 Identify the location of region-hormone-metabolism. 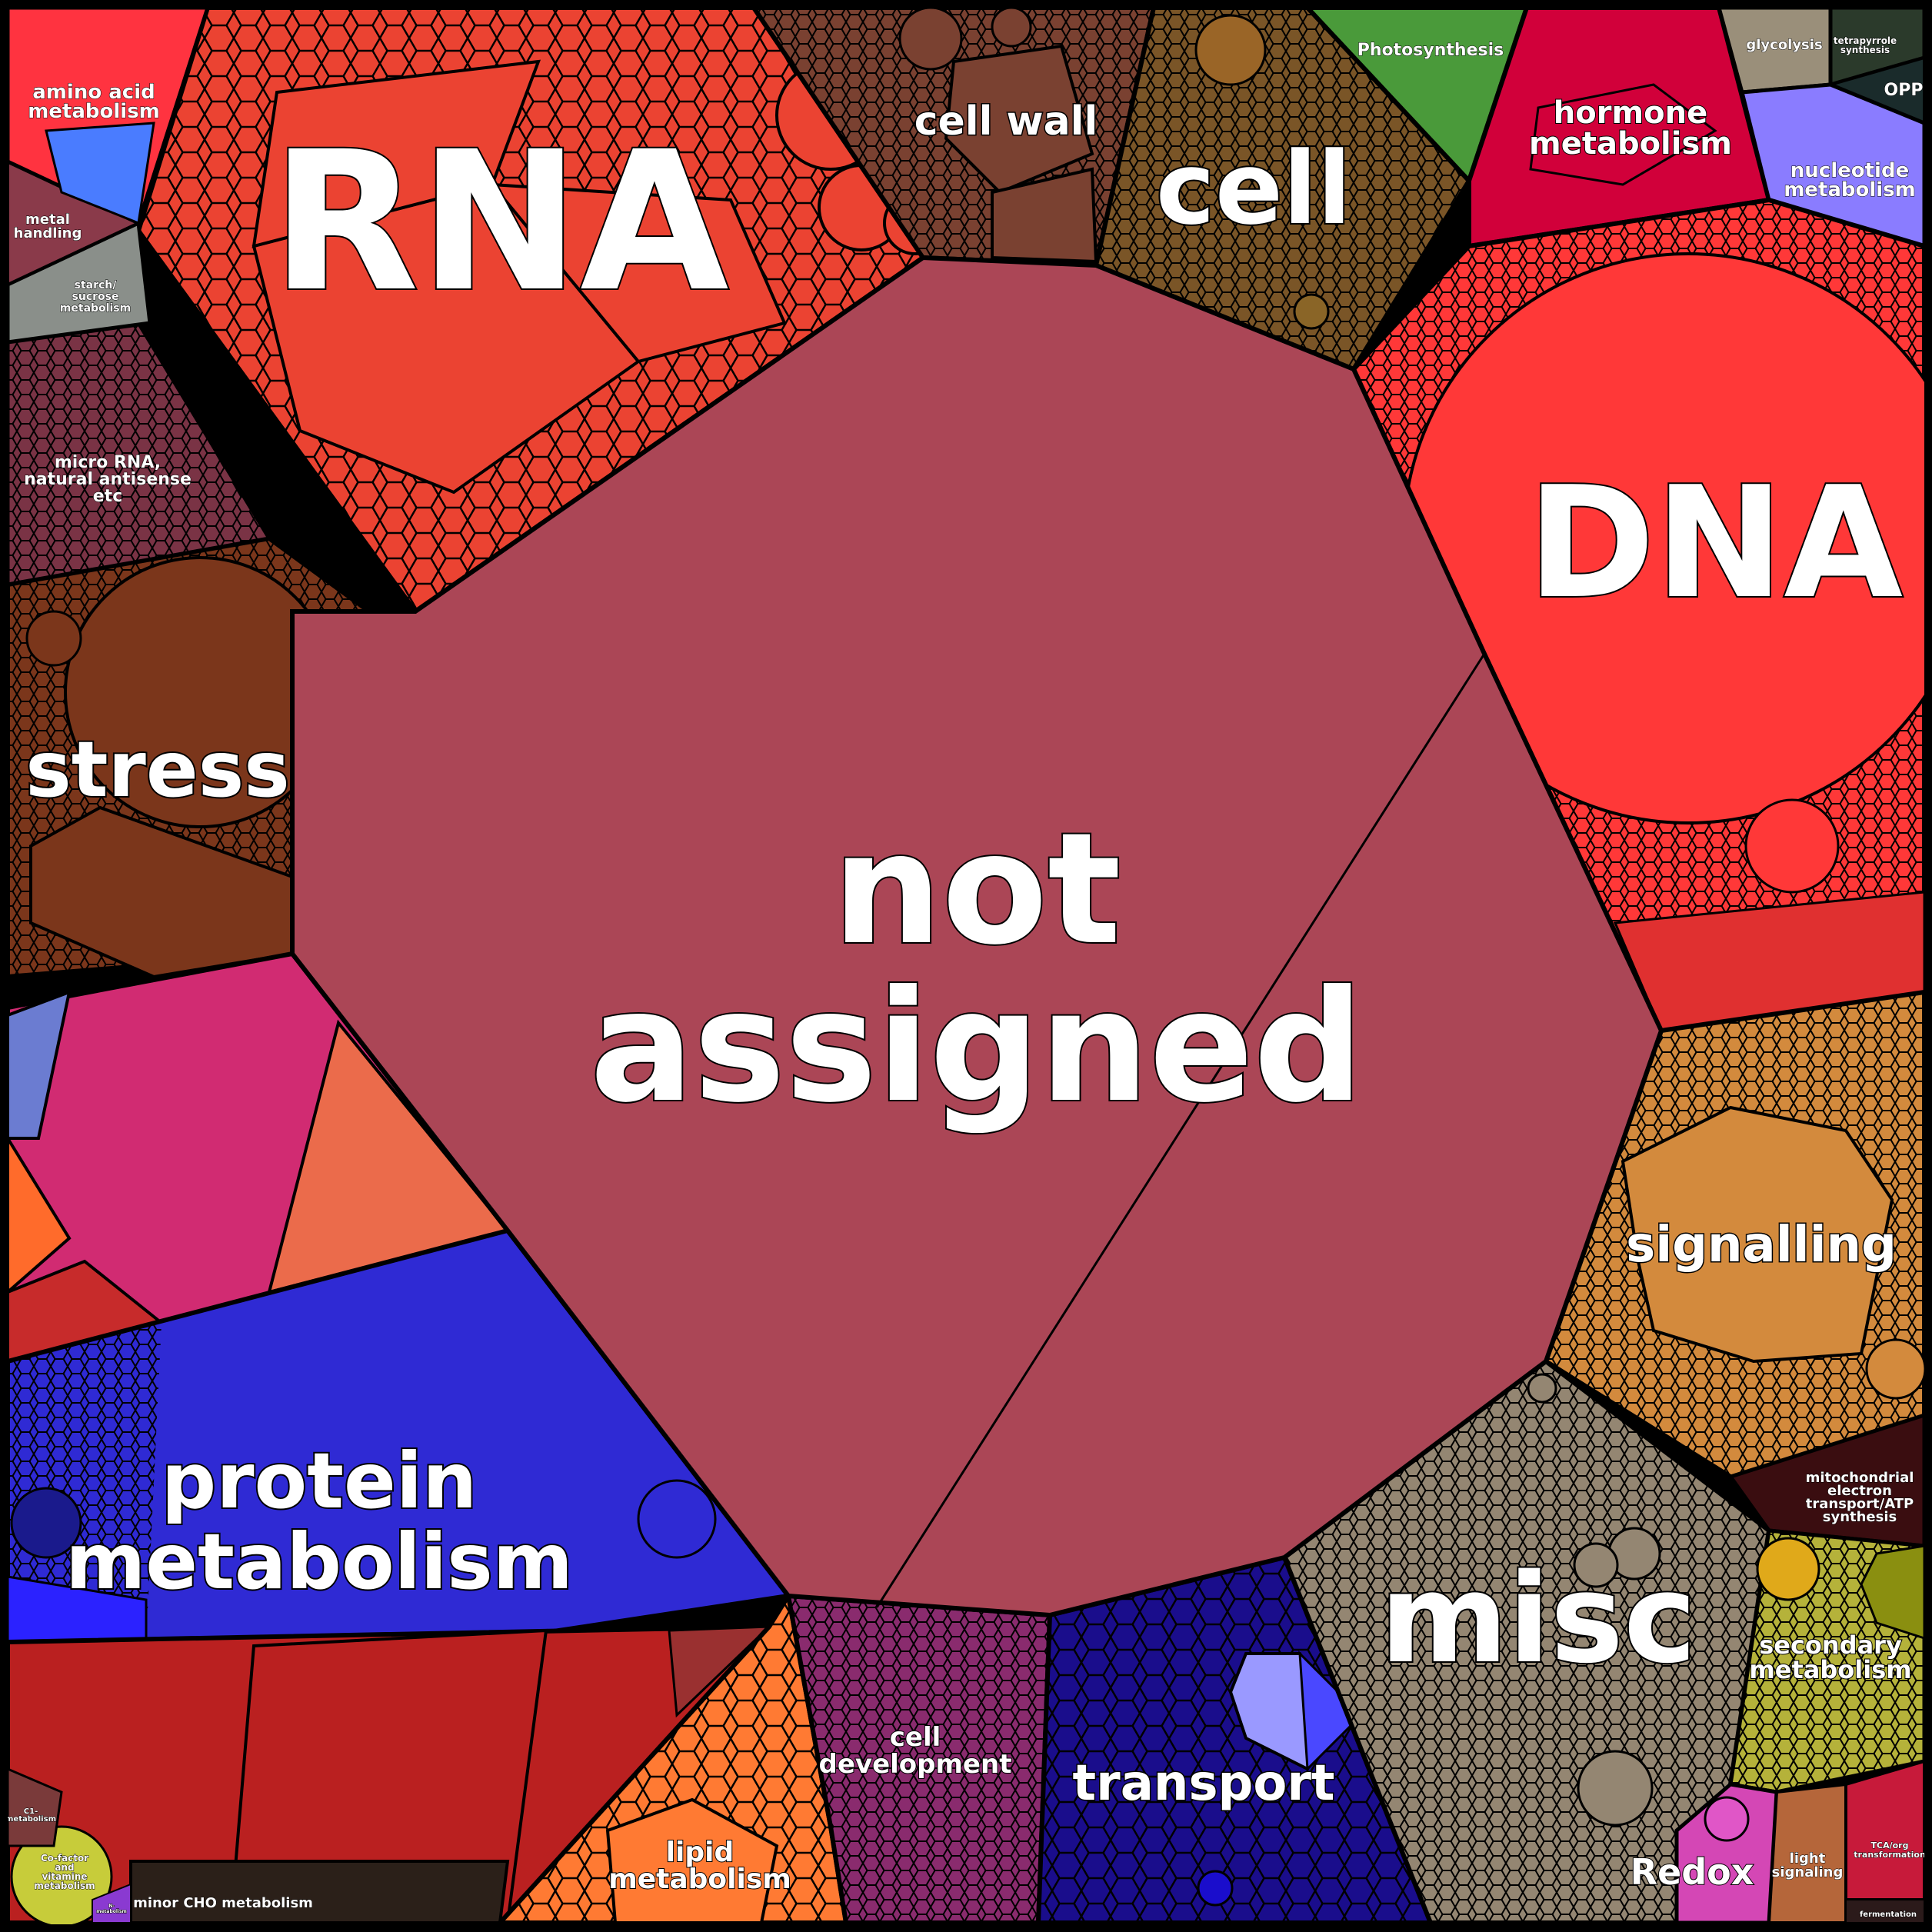
(1619, 127).